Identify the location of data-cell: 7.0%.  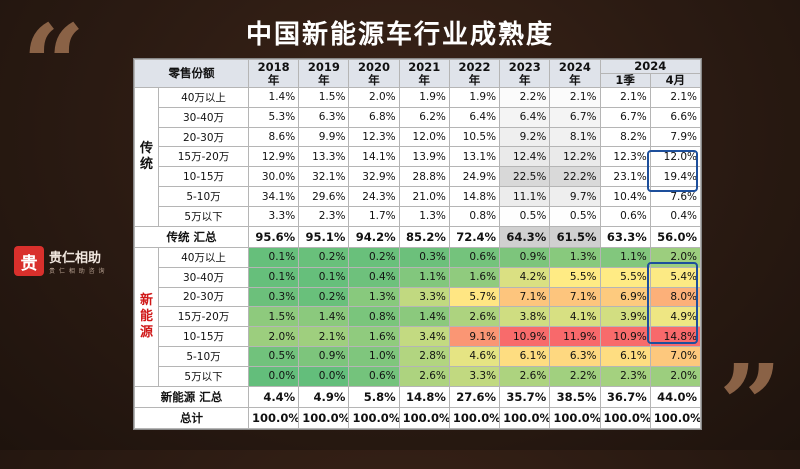
(675, 356).